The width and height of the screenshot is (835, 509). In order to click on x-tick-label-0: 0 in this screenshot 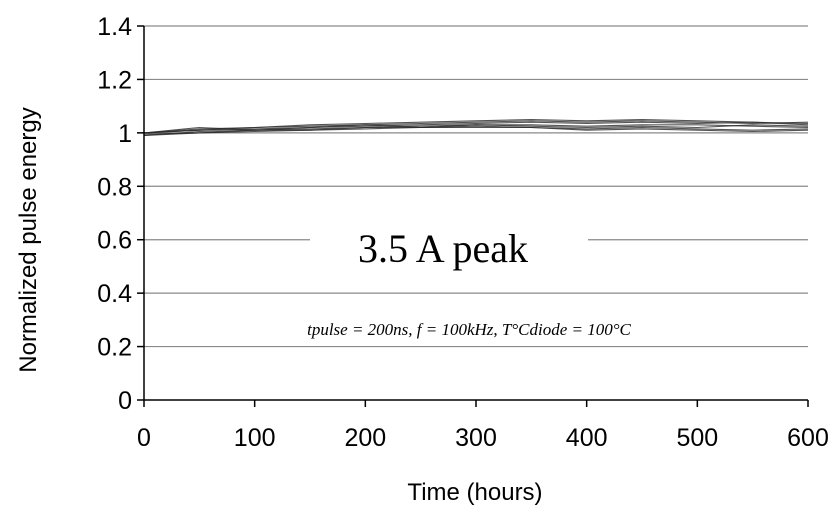, I will do `click(144, 438)`.